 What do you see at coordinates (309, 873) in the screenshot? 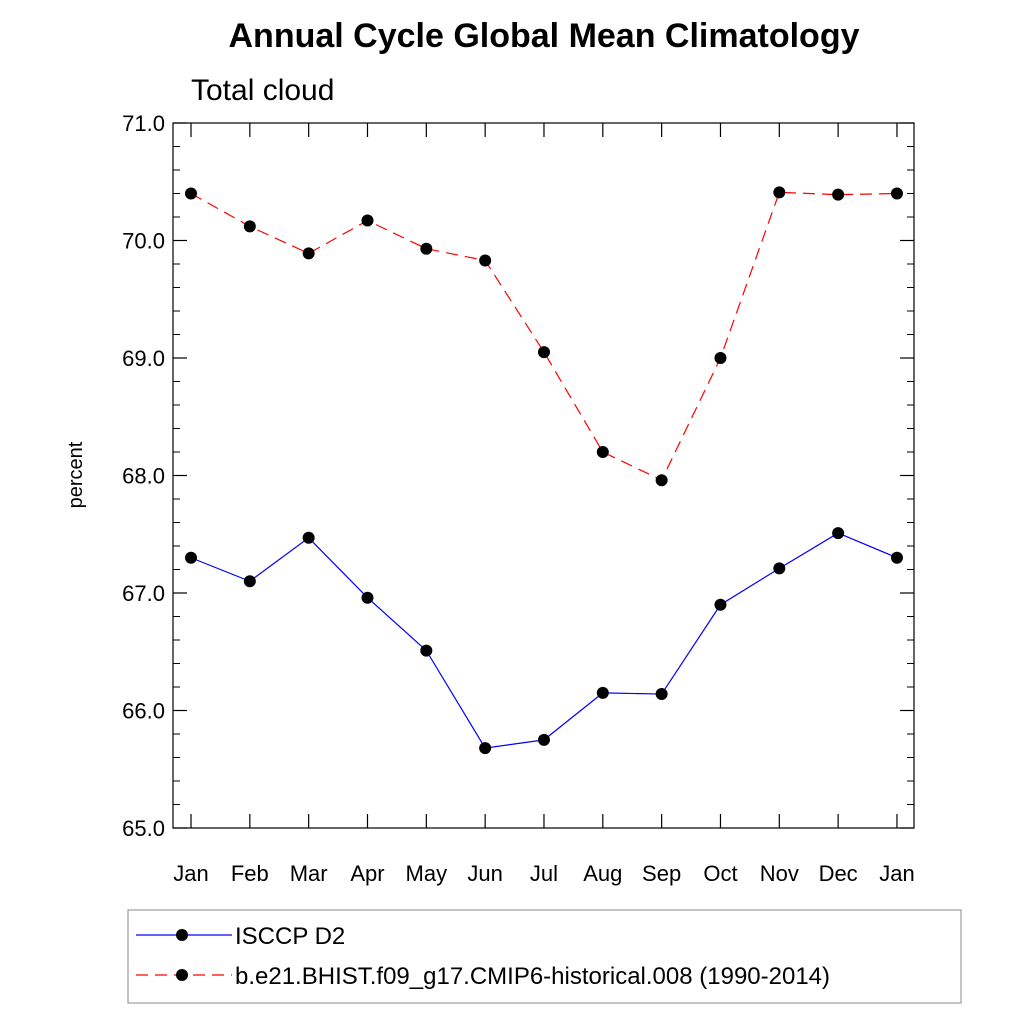
I see `x-tick-label: Mar` at bounding box center [309, 873].